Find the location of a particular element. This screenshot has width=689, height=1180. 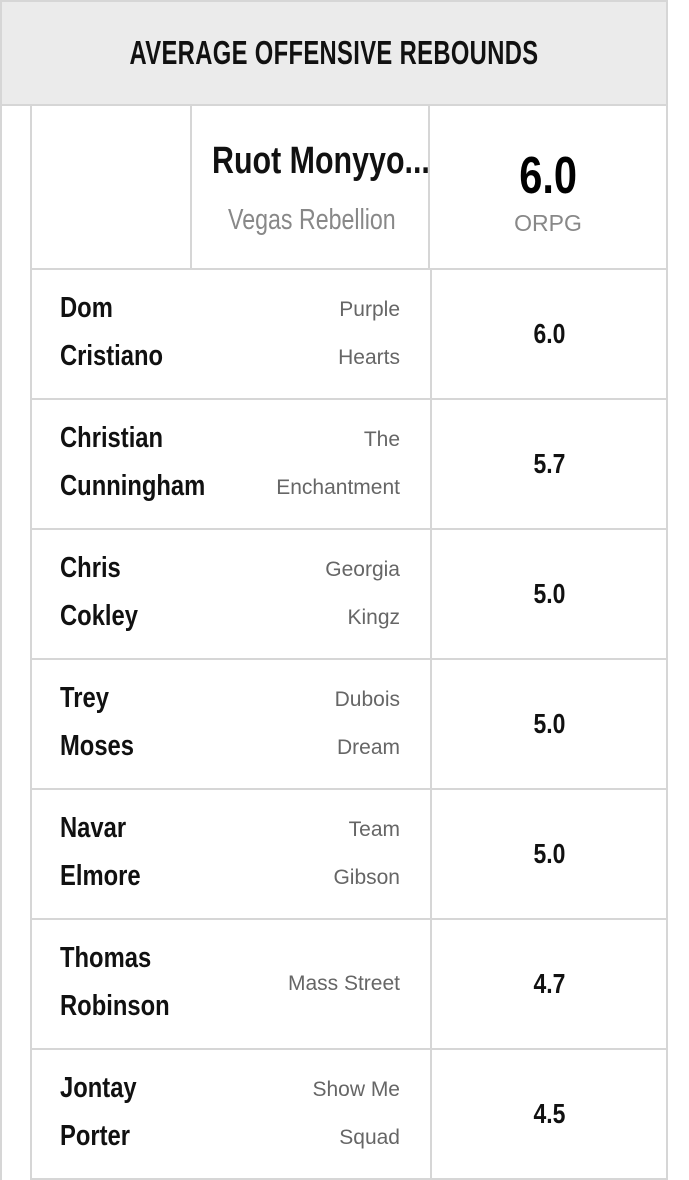

team-line: Georgia is located at coordinates (362, 569).